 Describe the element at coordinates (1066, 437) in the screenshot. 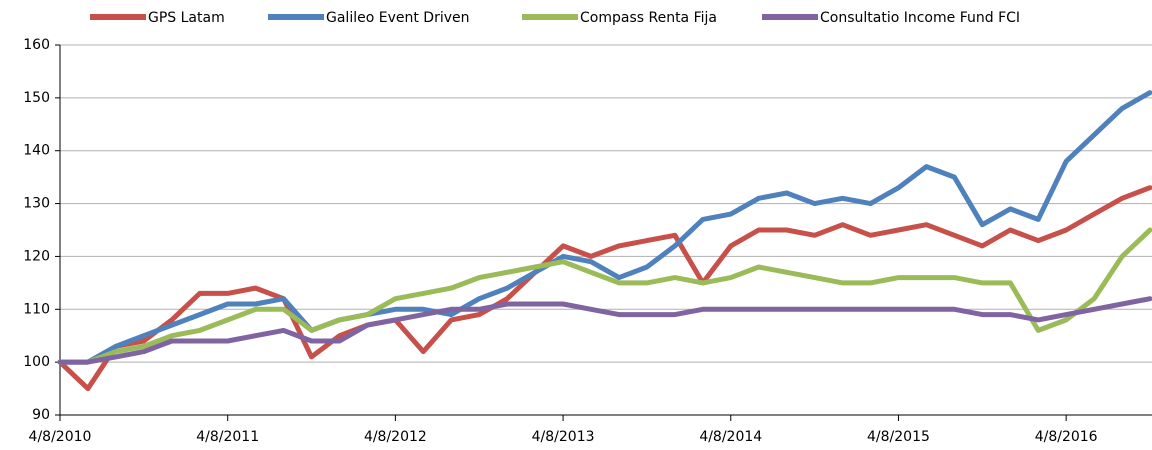

I see `x-tick-label: 4/8/2016` at that location.